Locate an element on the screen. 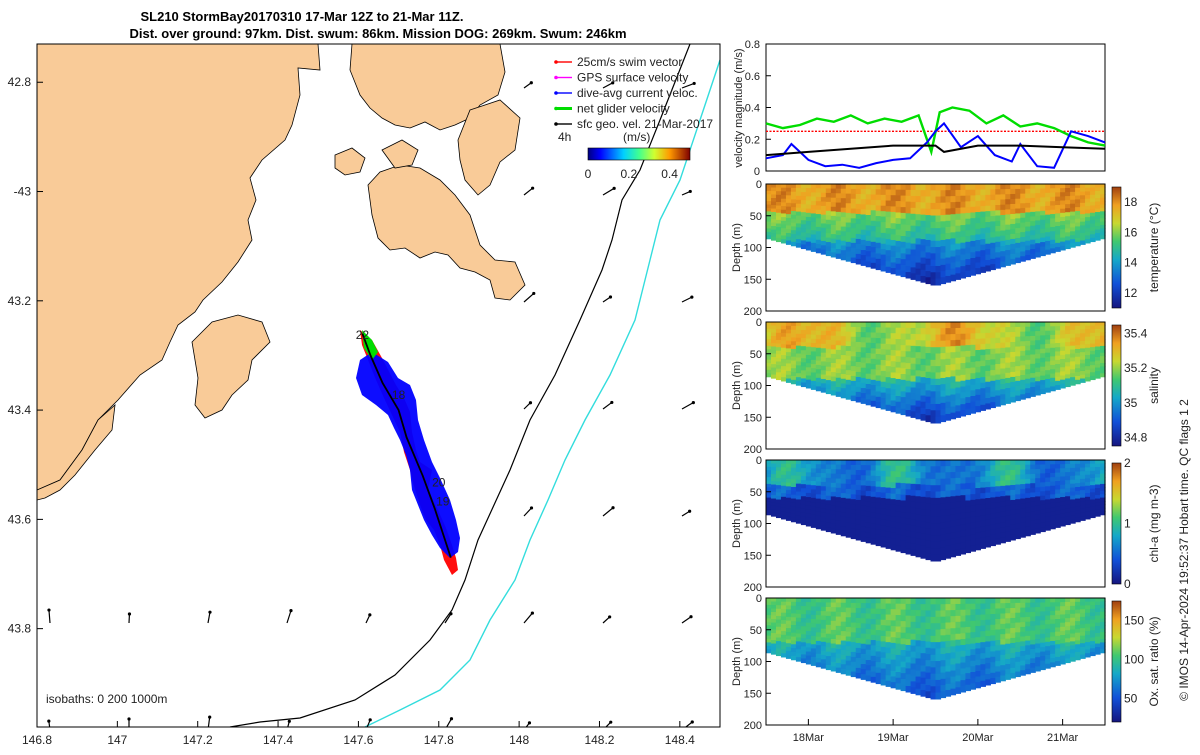  date-tick-label: 19Mar is located at coordinates (894, 738).